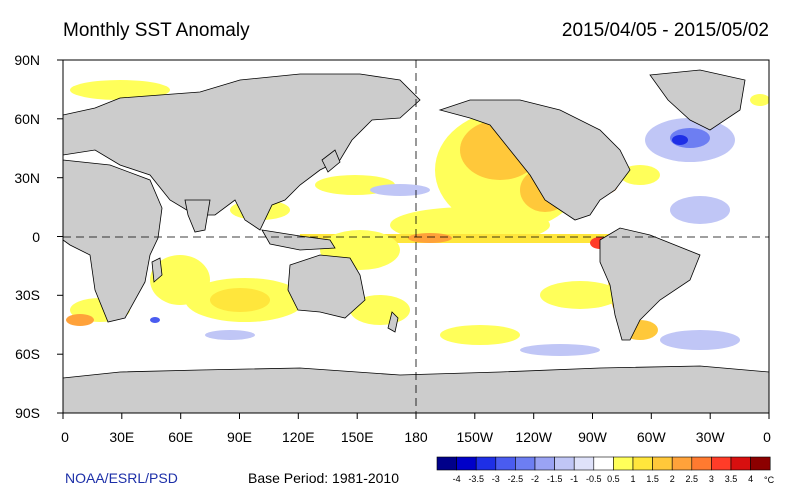 Image resolution: width=791 pixels, height=495 pixels. I want to click on madagascar, so click(157, 270).